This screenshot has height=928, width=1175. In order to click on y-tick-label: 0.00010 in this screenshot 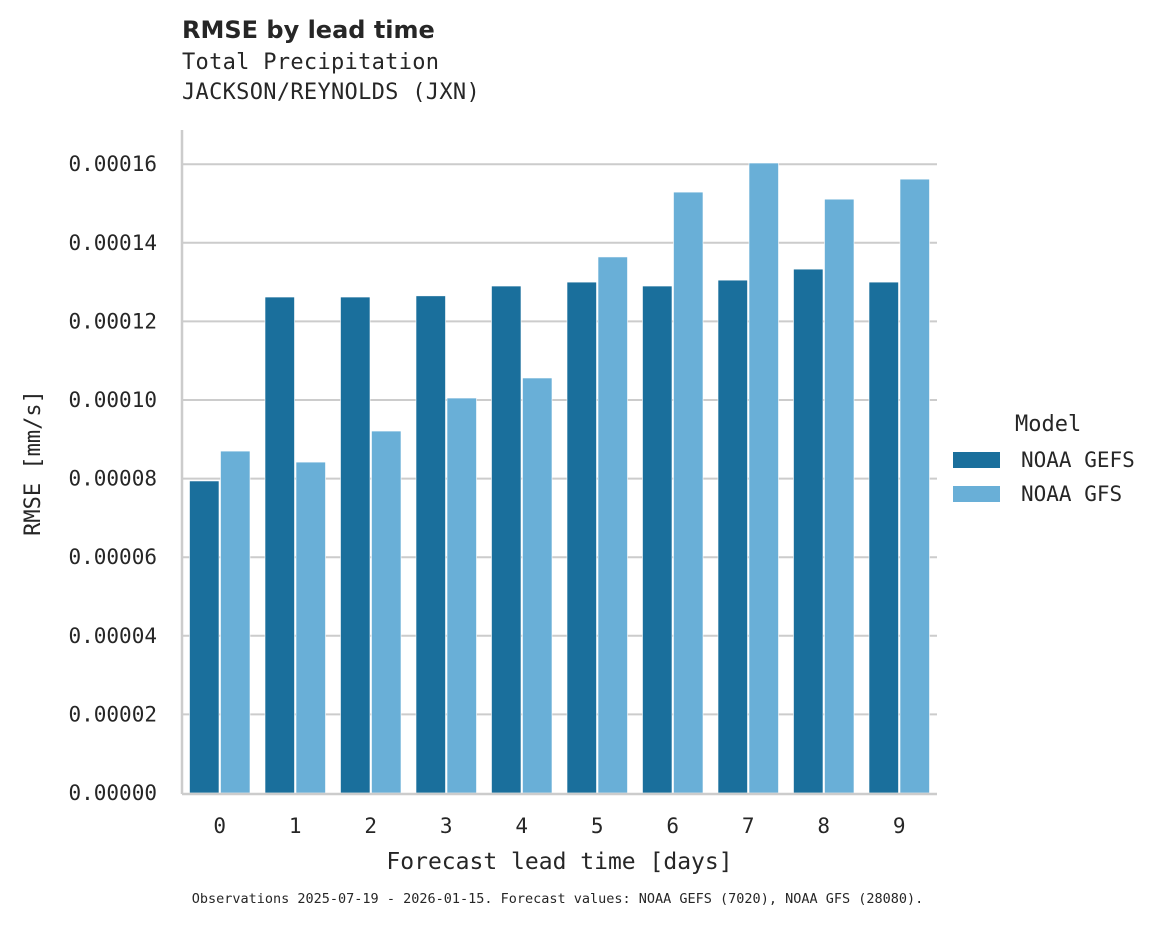, I will do `click(112, 400)`.